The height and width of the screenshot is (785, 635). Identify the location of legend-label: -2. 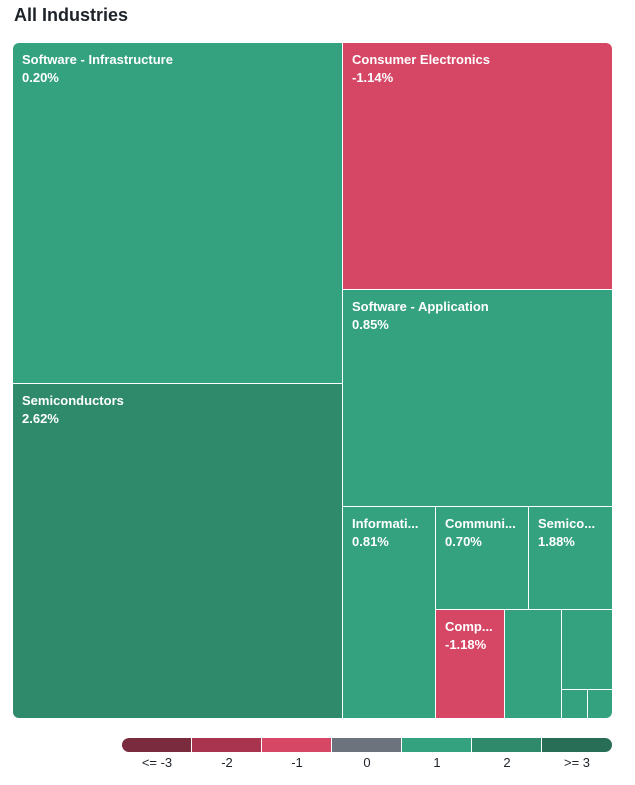
(227, 762).